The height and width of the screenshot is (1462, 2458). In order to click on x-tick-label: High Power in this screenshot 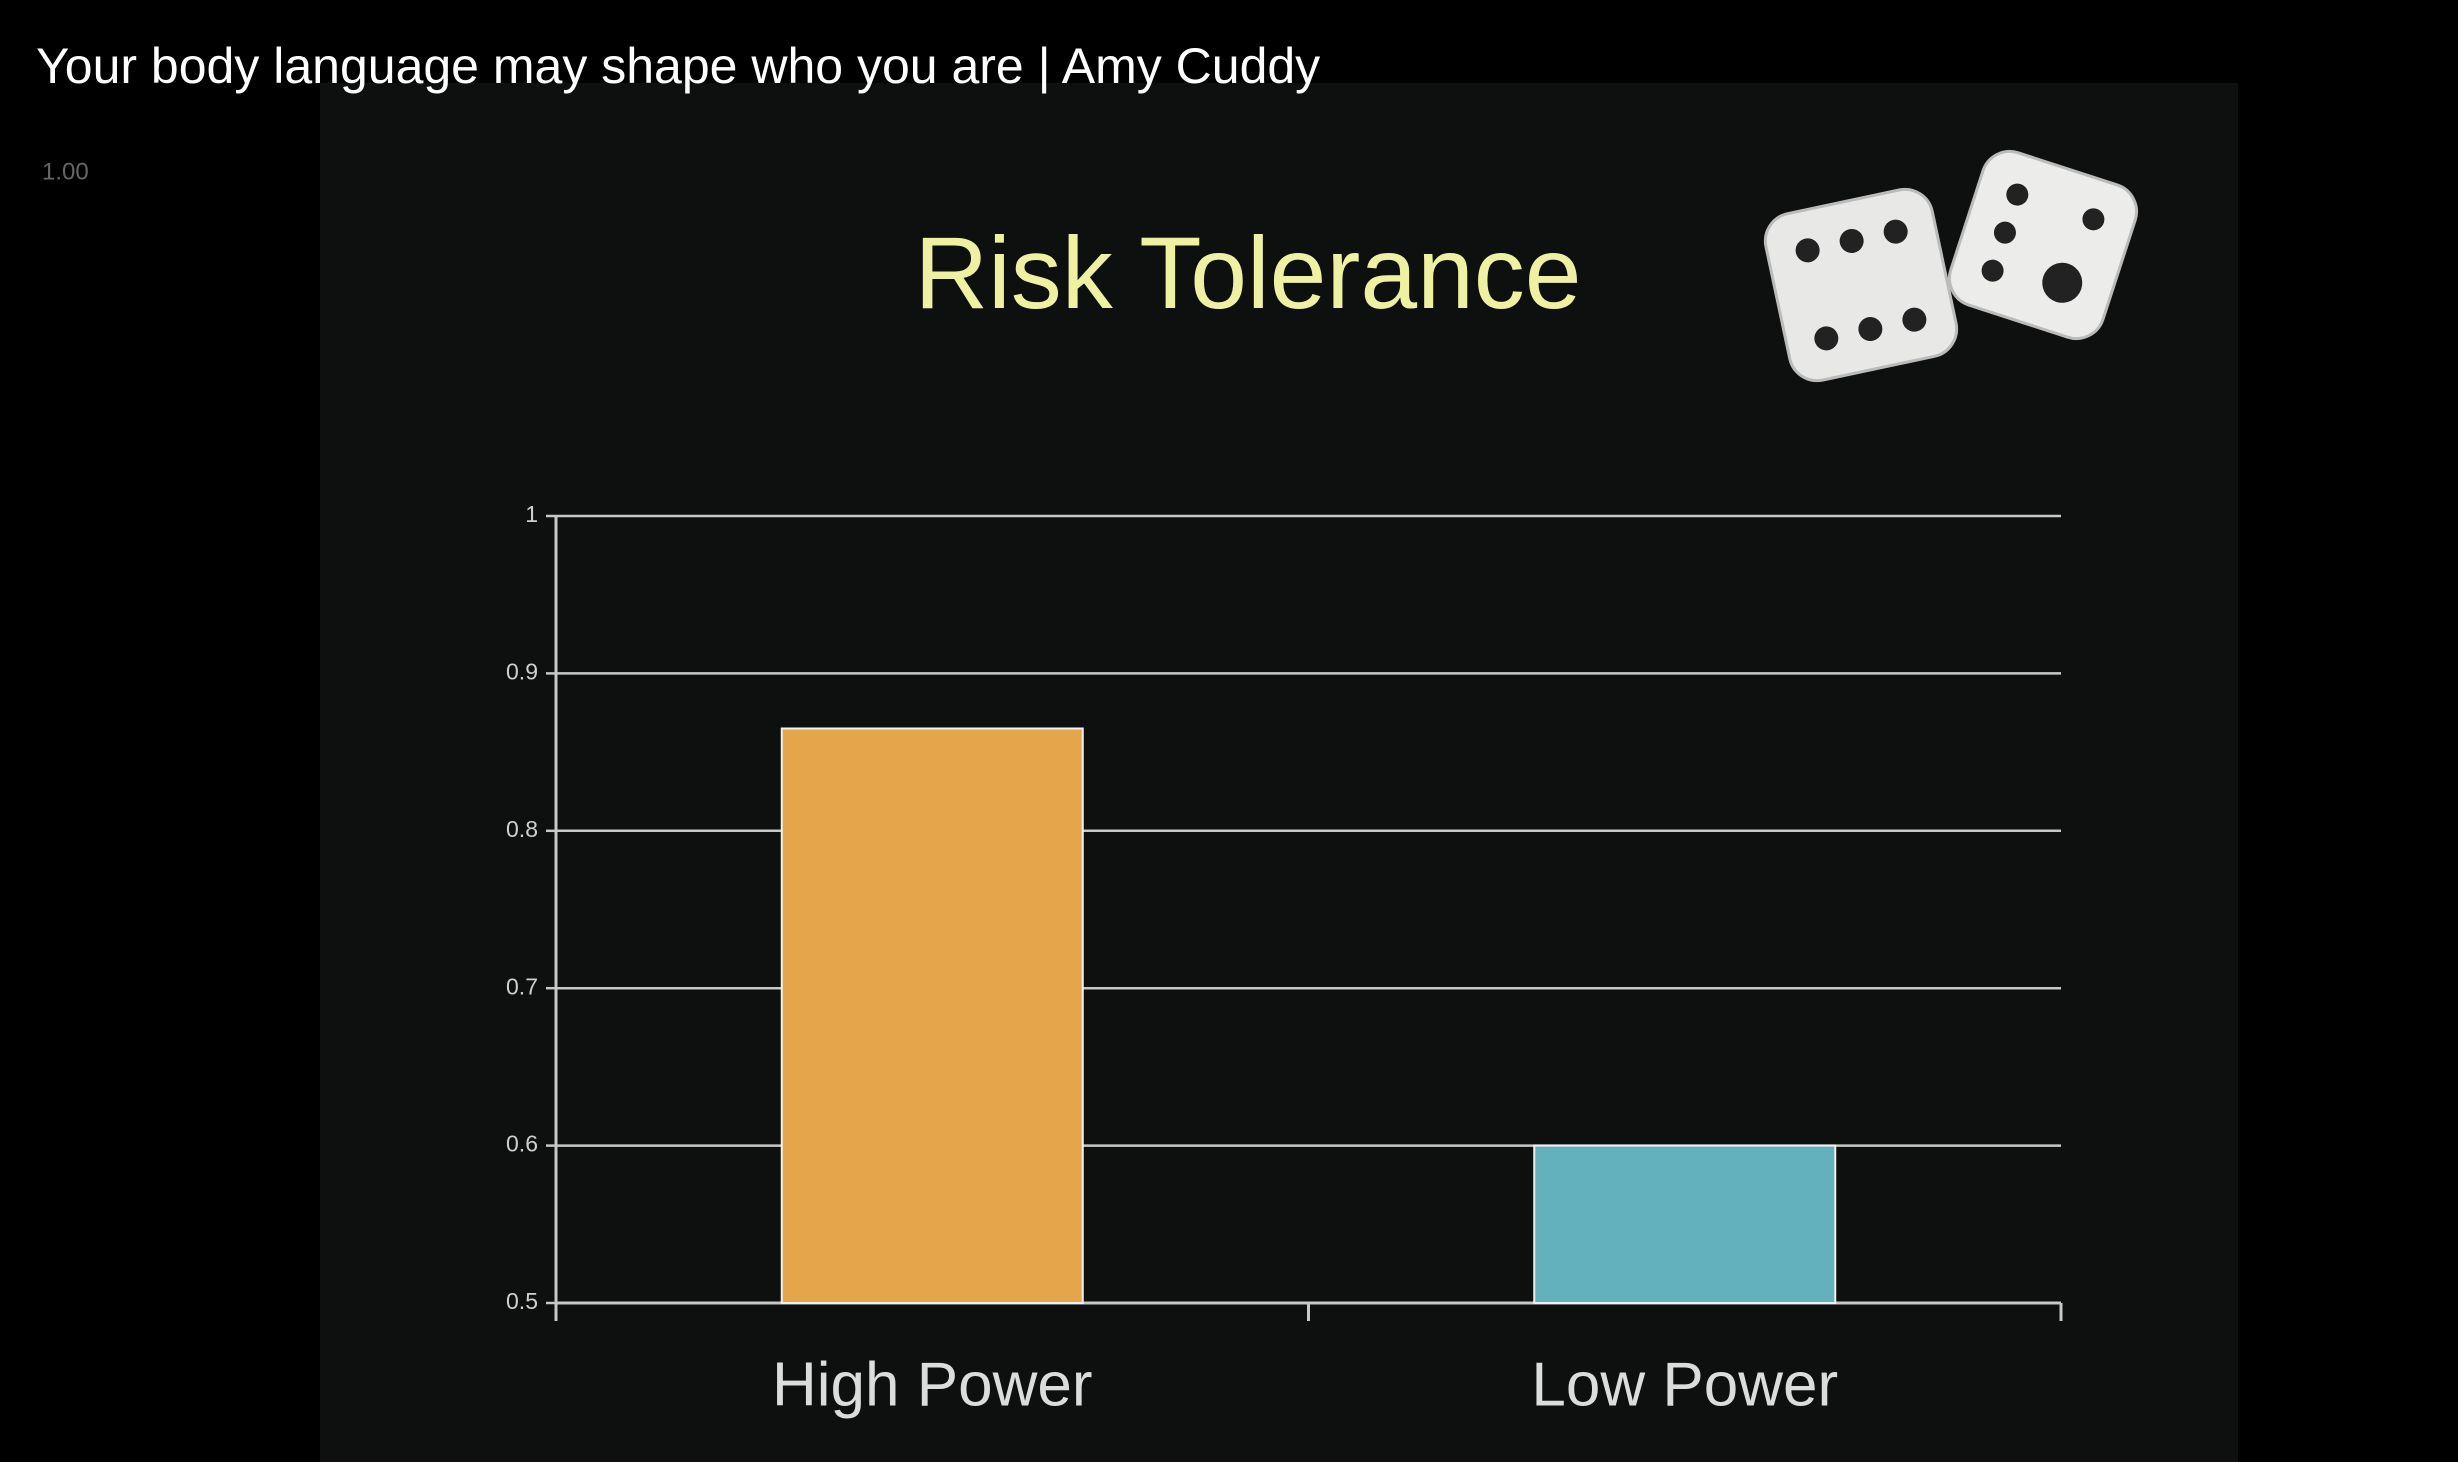, I will do `click(932, 1384)`.